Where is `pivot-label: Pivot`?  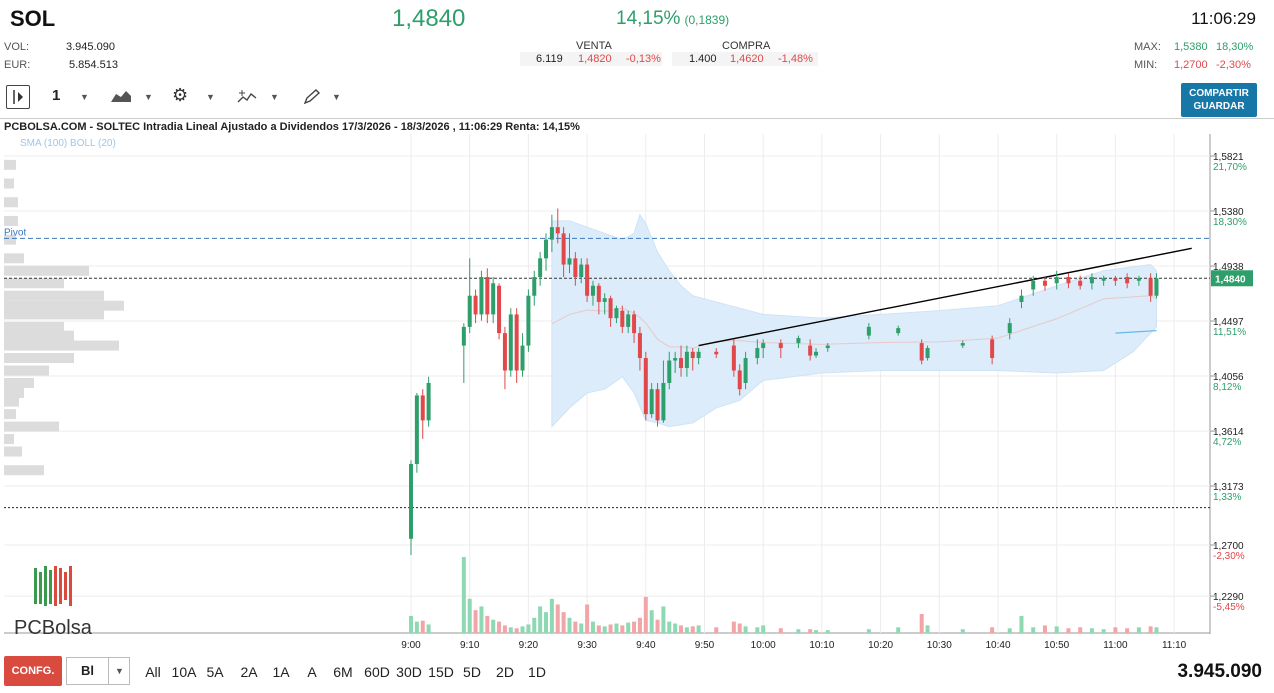 pivot-label: Pivot is located at coordinates (15, 232).